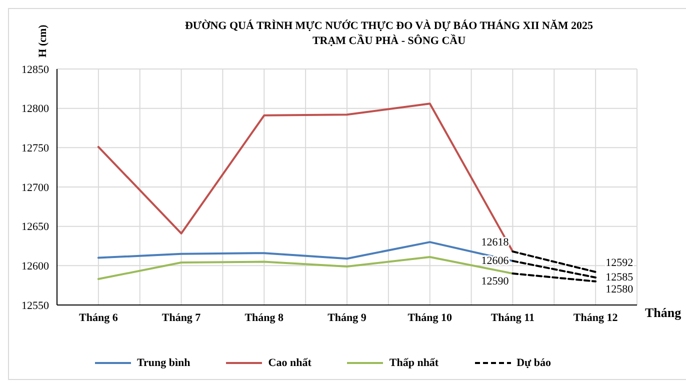 The width and height of the screenshot is (686, 384). What do you see at coordinates (182, 318) in the screenshot?
I see `x-tick-label: Tháng 7` at bounding box center [182, 318].